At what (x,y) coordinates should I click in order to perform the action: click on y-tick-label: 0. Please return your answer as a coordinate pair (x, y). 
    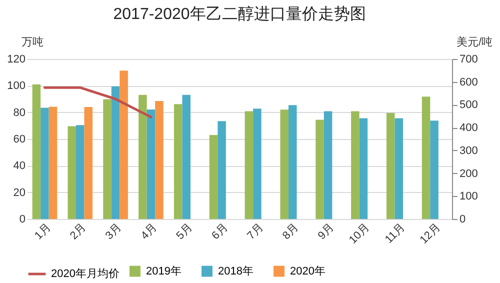
    Looking at the image, I should click on (22, 220).